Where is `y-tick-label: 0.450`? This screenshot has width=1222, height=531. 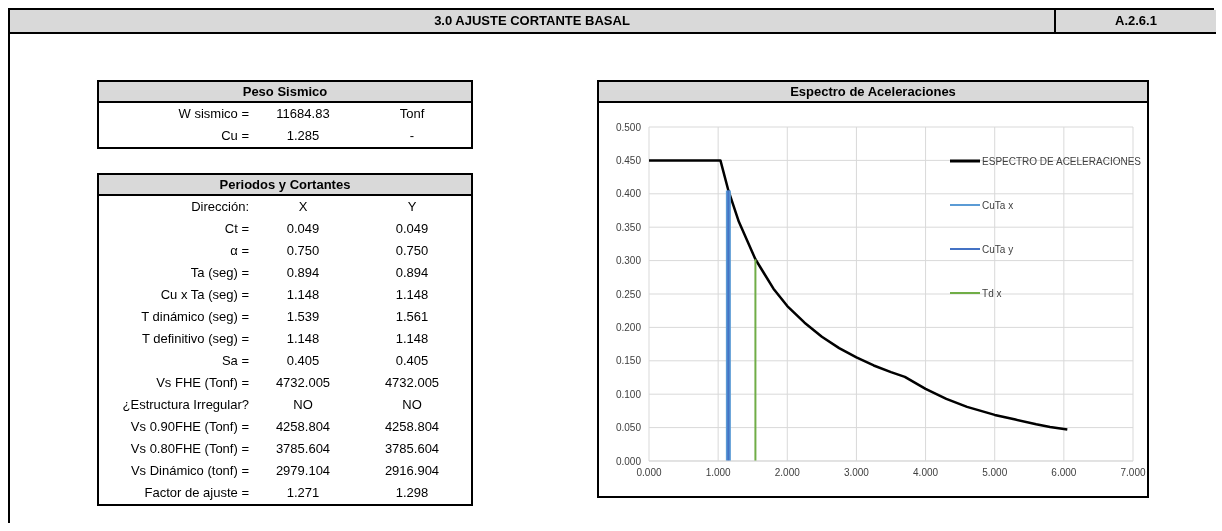 y-tick-label: 0.450 is located at coordinates (628, 160).